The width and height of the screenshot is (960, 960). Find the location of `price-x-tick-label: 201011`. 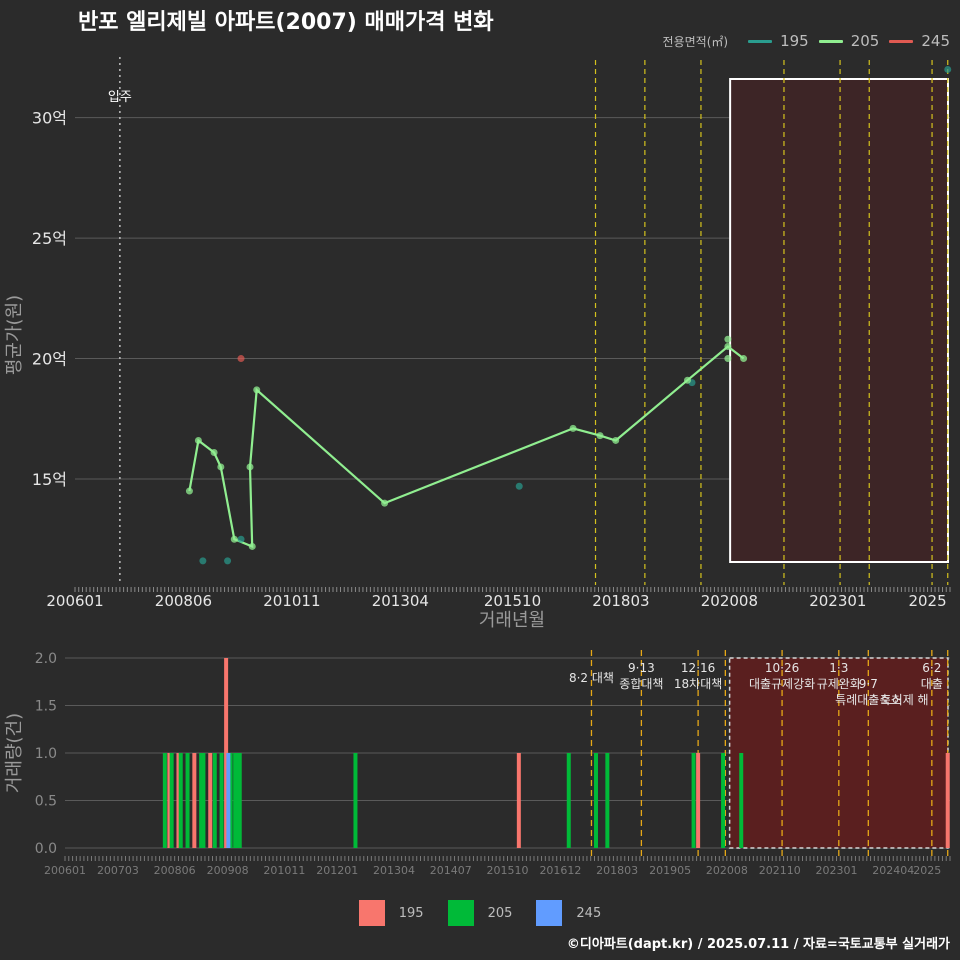

price-x-tick-label: 201011 is located at coordinates (291, 601).